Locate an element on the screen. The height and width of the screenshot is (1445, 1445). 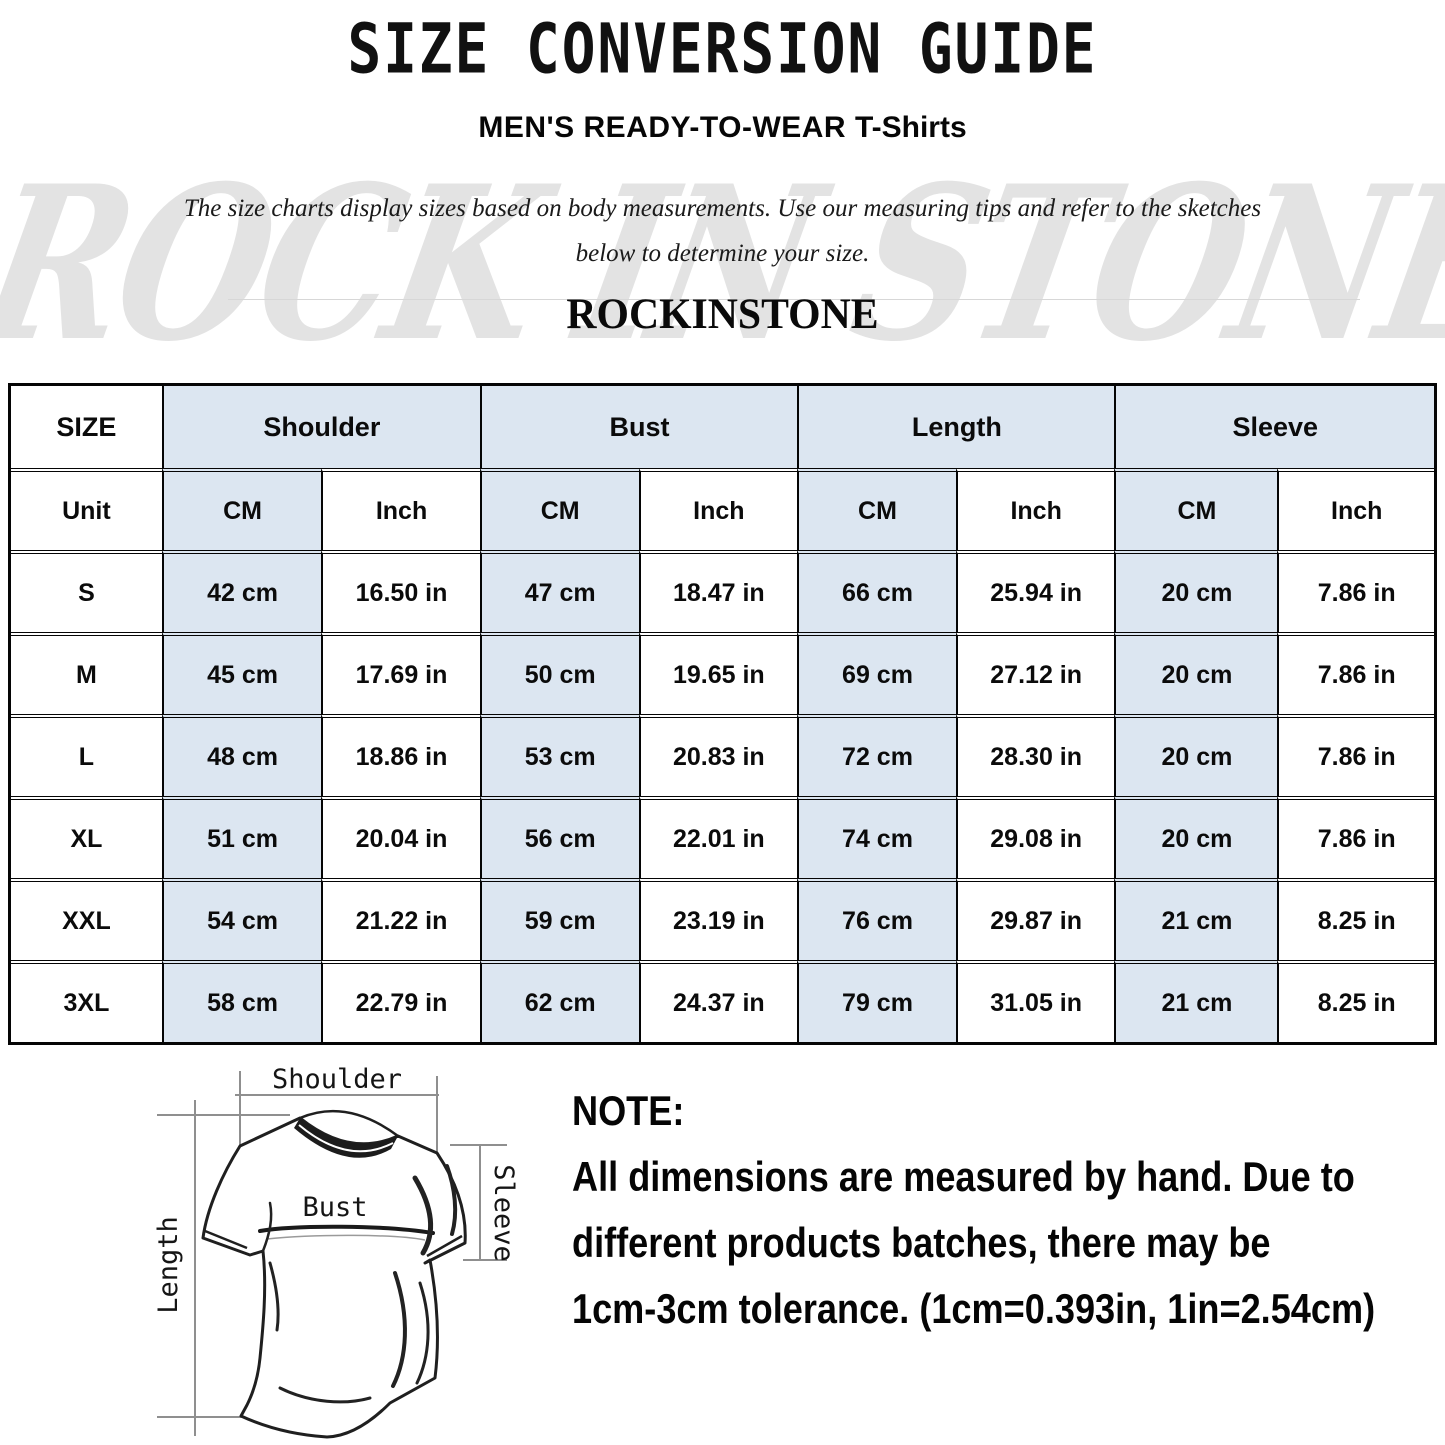
value-cell: 47 cm is located at coordinates (559, 591).